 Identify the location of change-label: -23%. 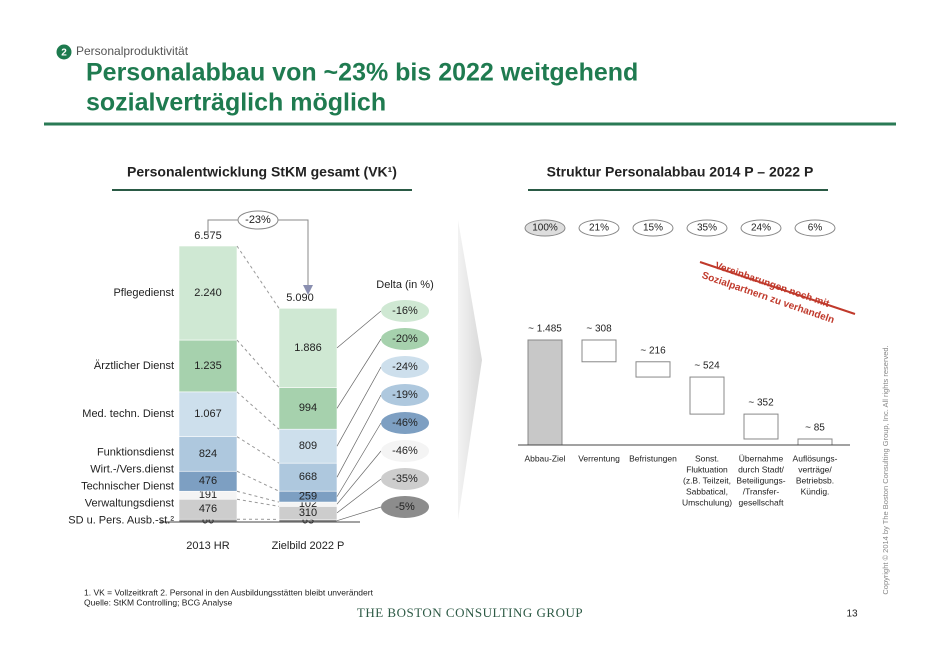
(258, 220).